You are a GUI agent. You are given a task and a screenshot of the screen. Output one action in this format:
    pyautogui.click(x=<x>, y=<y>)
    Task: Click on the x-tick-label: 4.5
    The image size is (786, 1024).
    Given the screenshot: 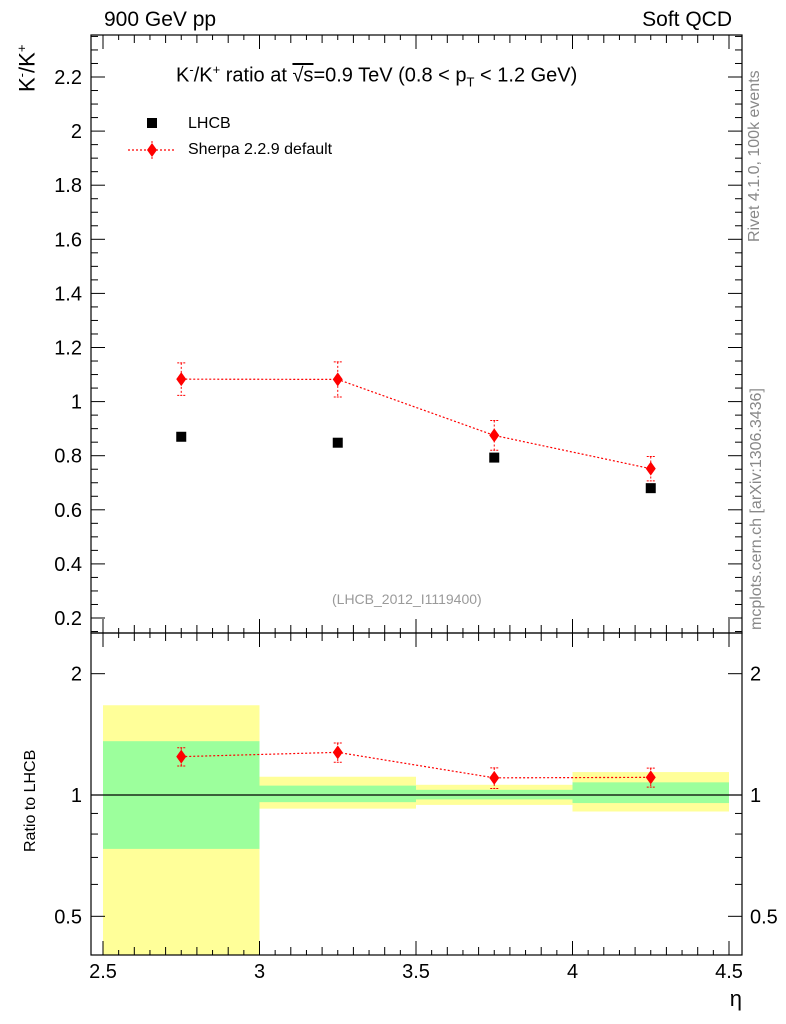 What is the action you would take?
    pyautogui.click(x=729, y=972)
    